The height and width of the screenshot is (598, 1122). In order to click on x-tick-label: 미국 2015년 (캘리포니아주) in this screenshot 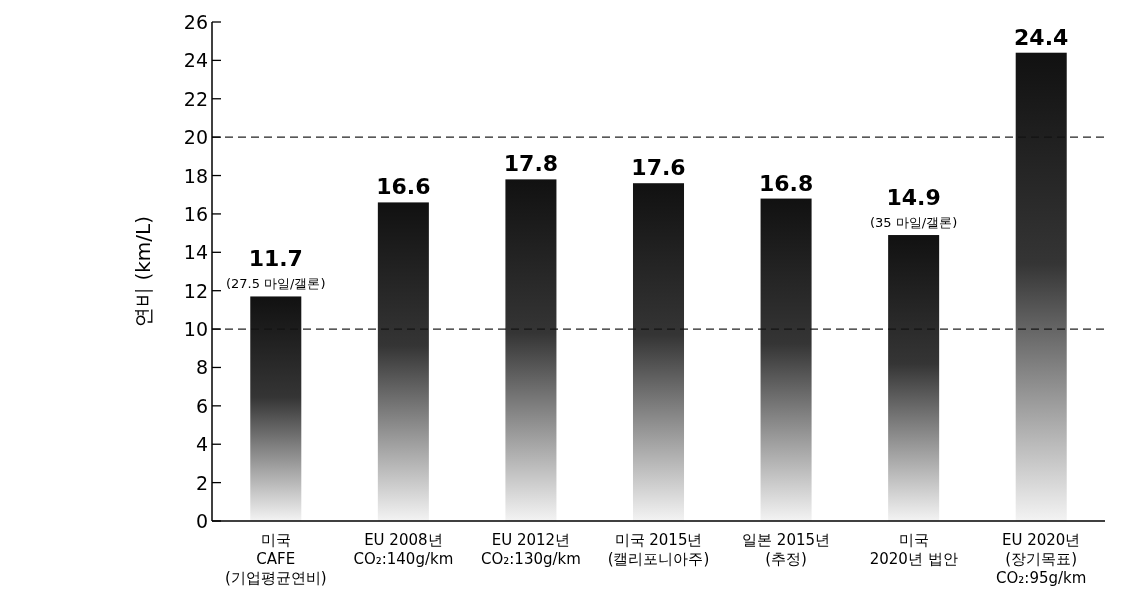, I will do `click(658, 549)`.